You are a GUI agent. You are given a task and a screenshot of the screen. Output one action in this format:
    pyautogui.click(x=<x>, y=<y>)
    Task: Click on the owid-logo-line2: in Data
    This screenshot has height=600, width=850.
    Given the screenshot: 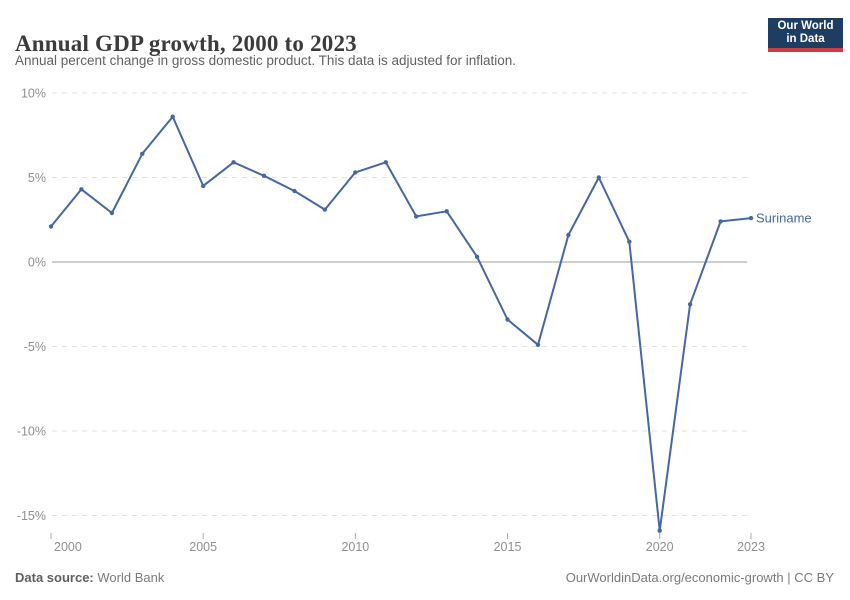 What is the action you would take?
    pyautogui.click(x=805, y=39)
    